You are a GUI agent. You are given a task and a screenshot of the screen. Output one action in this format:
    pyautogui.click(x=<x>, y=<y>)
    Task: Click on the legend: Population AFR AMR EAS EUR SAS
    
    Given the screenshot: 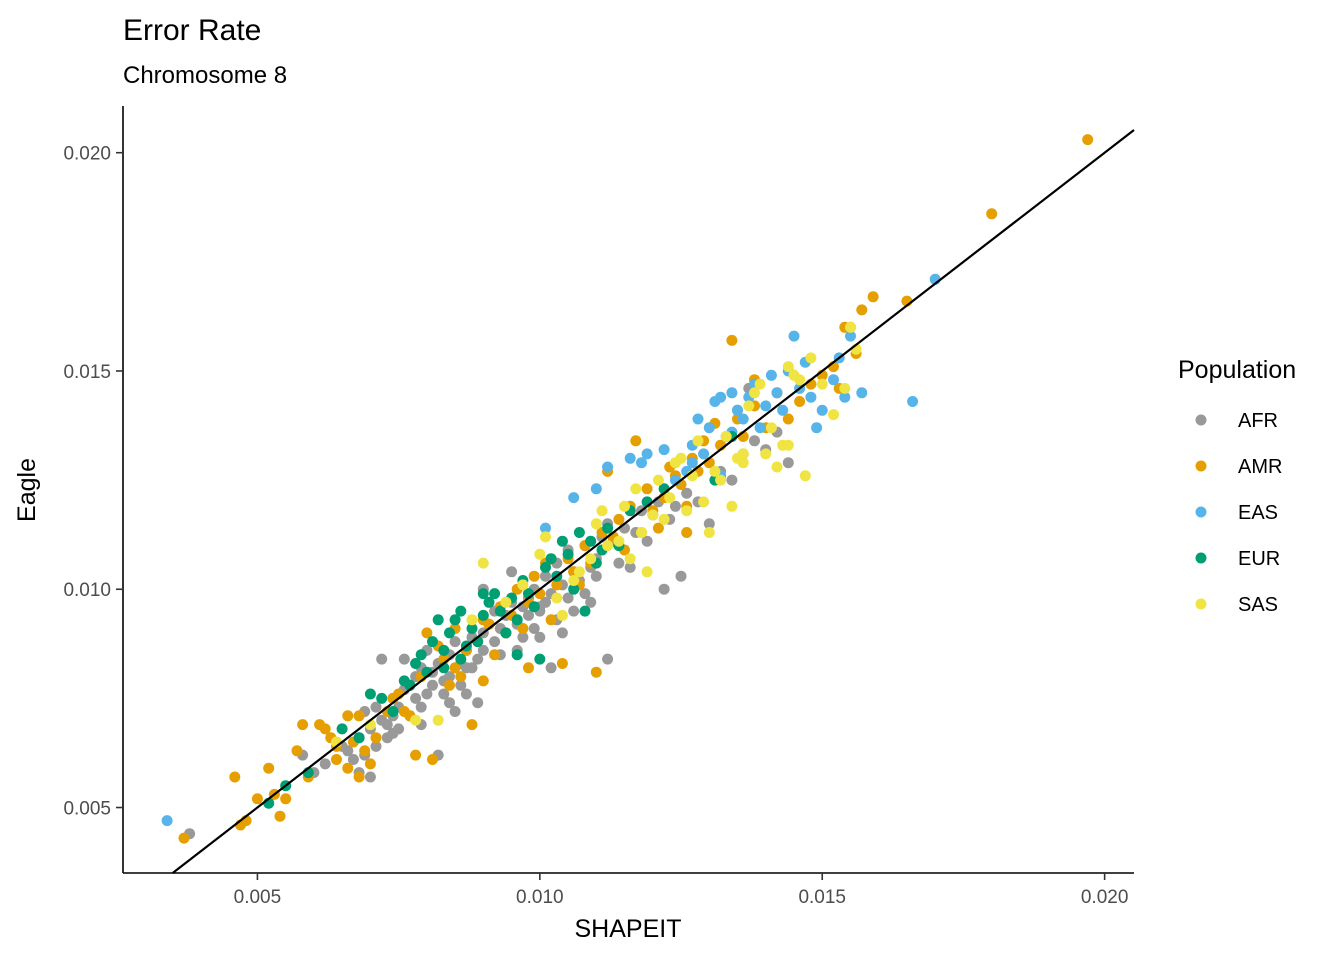 What is the action you would take?
    pyautogui.click(x=1237, y=486)
    